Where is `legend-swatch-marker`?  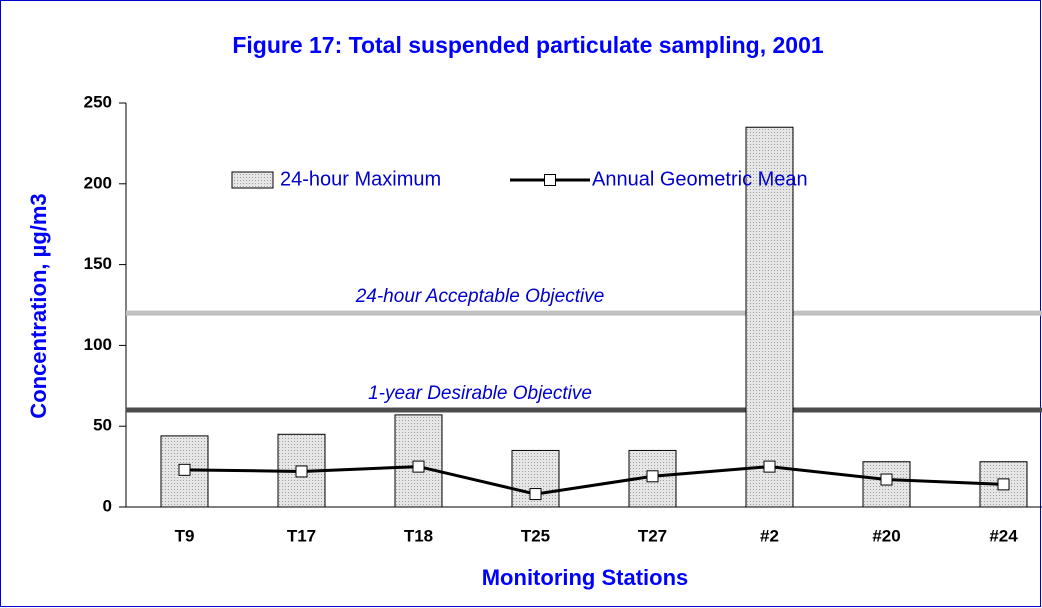 legend-swatch-marker is located at coordinates (550, 180).